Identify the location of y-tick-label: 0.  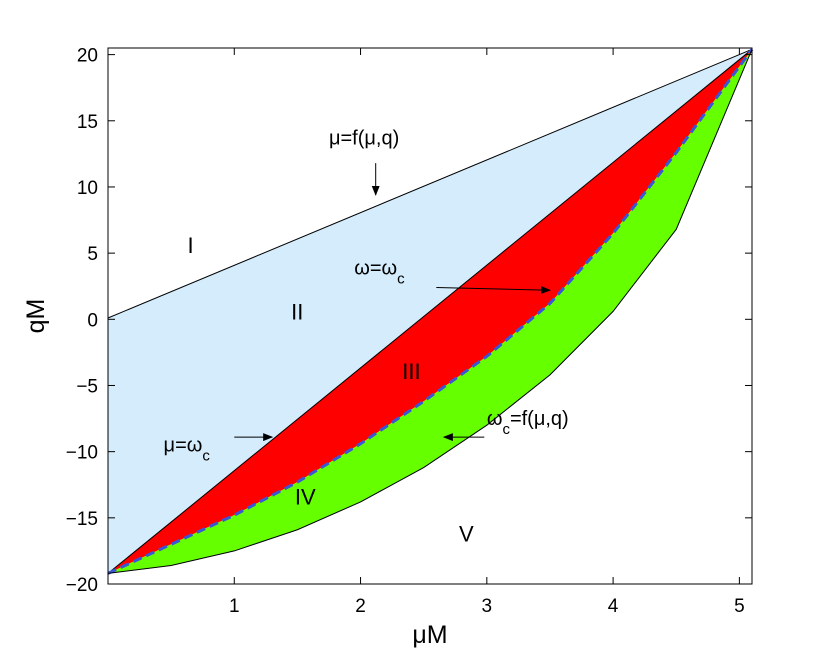
(92, 320).